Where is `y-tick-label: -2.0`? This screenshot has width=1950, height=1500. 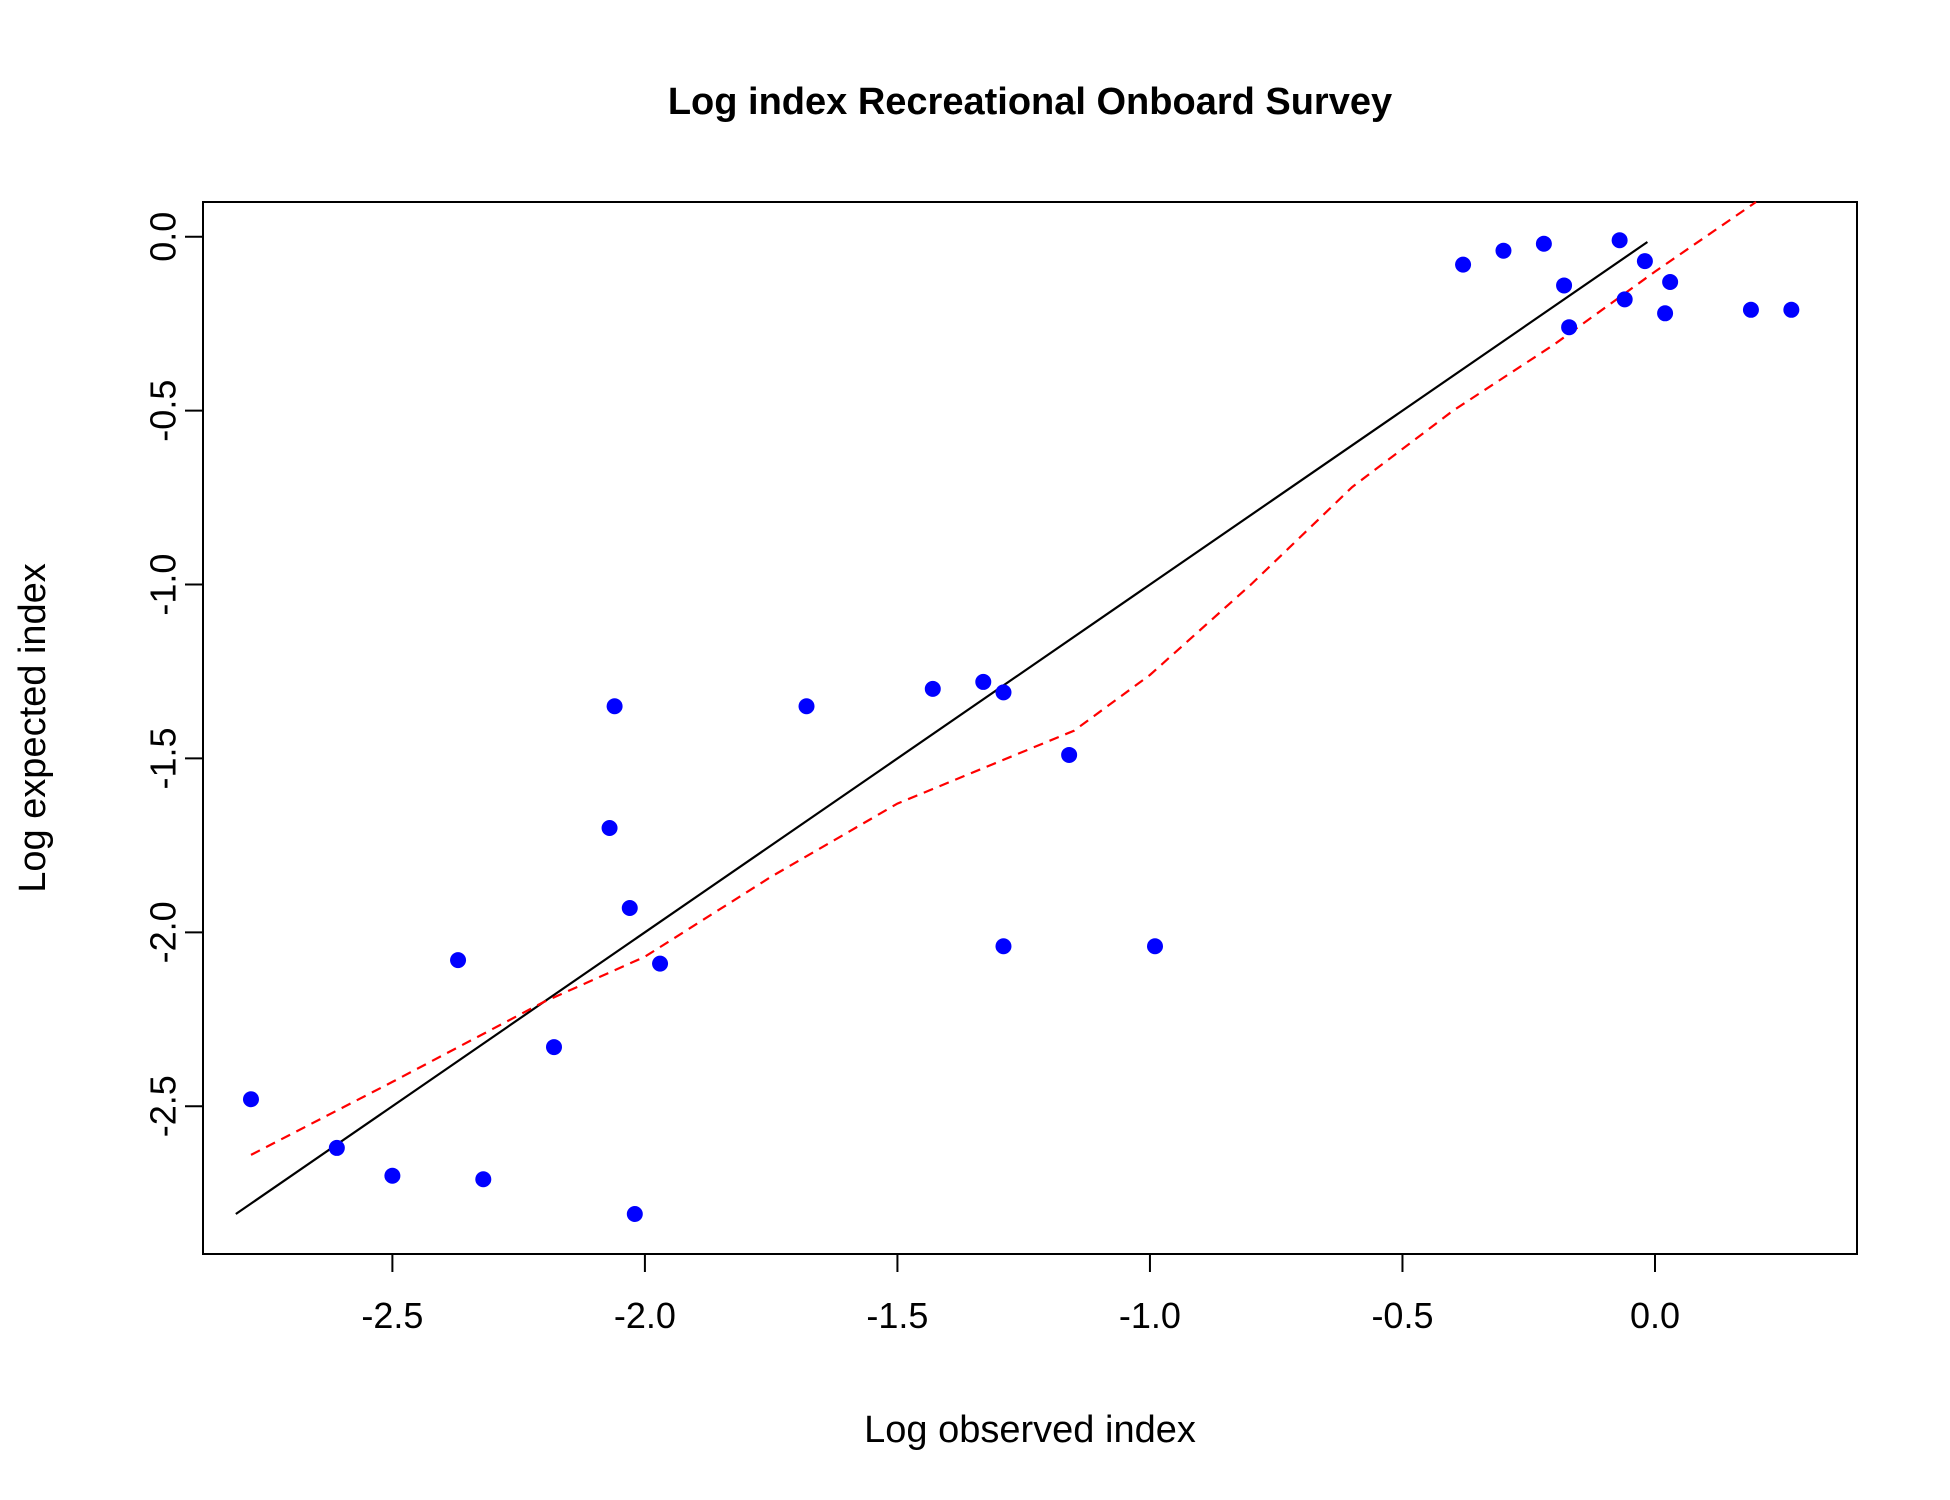
y-tick-label: -2.0 is located at coordinates (163, 932).